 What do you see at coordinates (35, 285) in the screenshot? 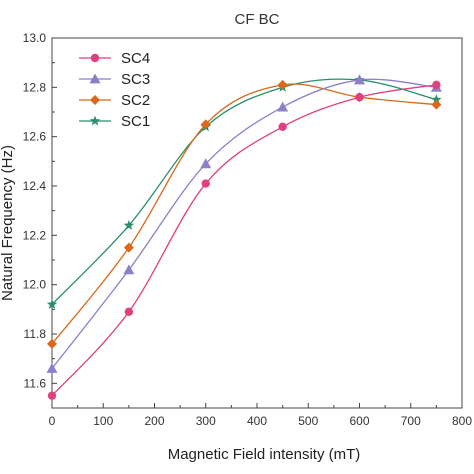
I see `y-tick-label: 12.0` at bounding box center [35, 285].